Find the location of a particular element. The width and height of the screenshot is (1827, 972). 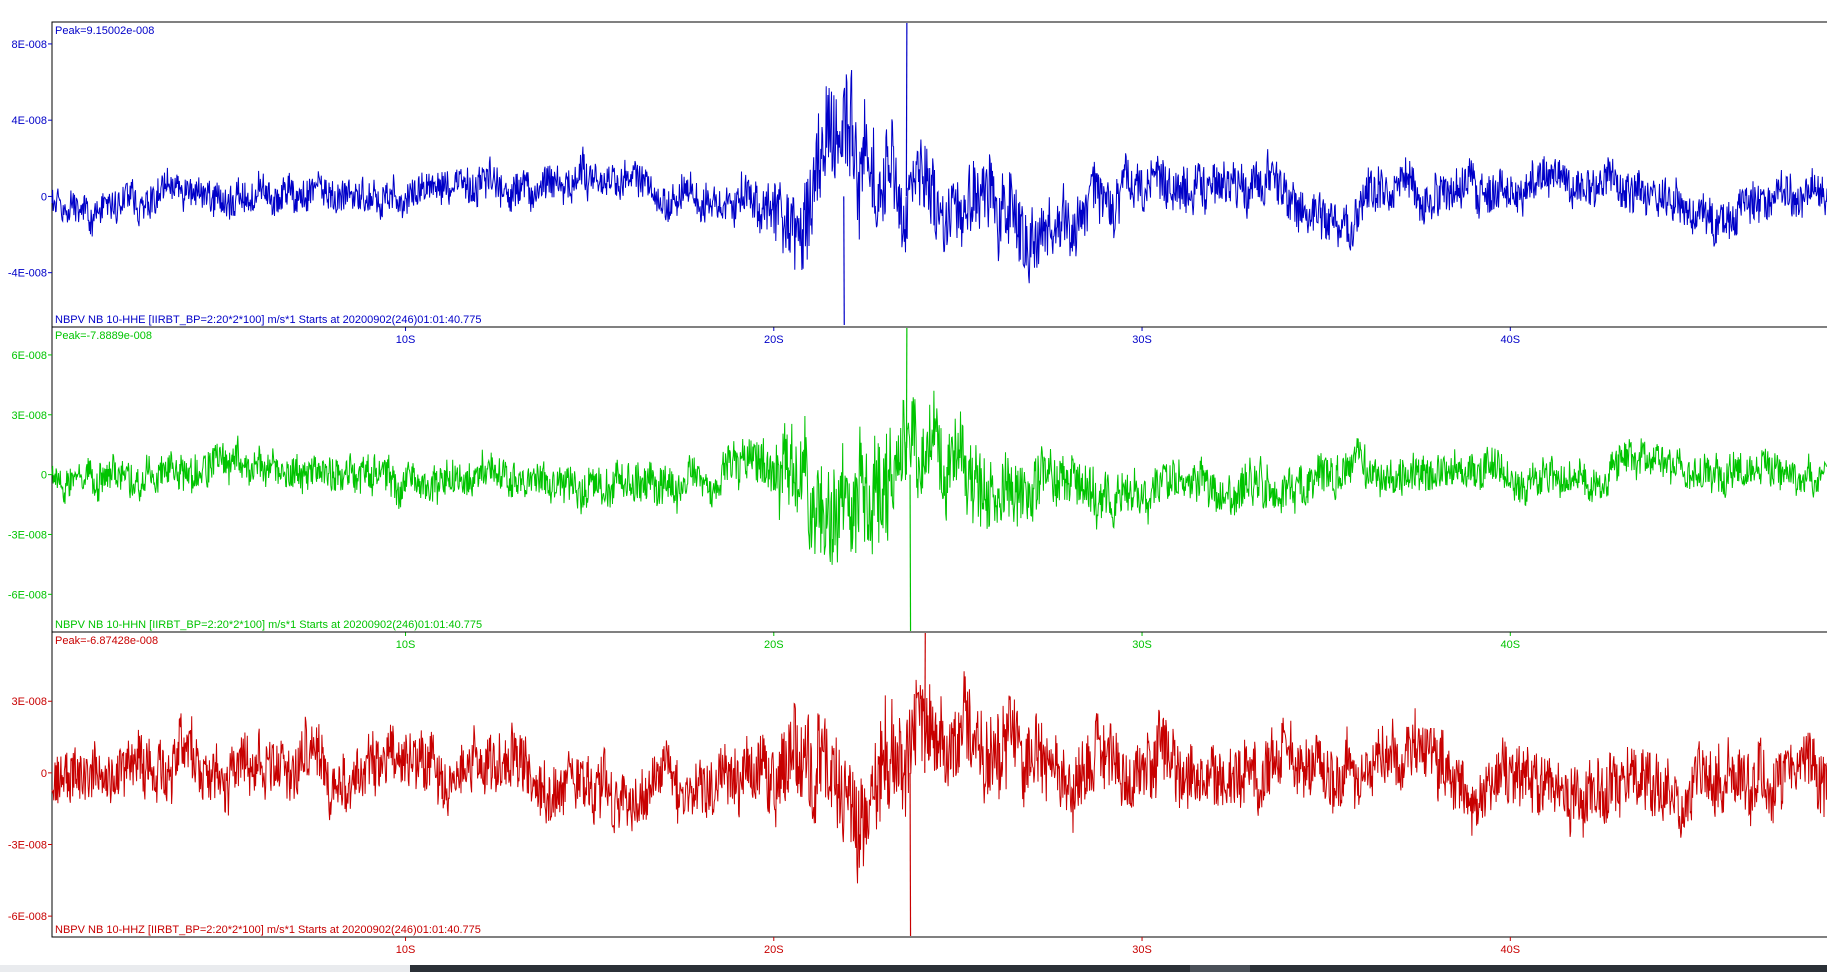

peak-label: Peak=9.15002e-008 is located at coordinates (104, 31).